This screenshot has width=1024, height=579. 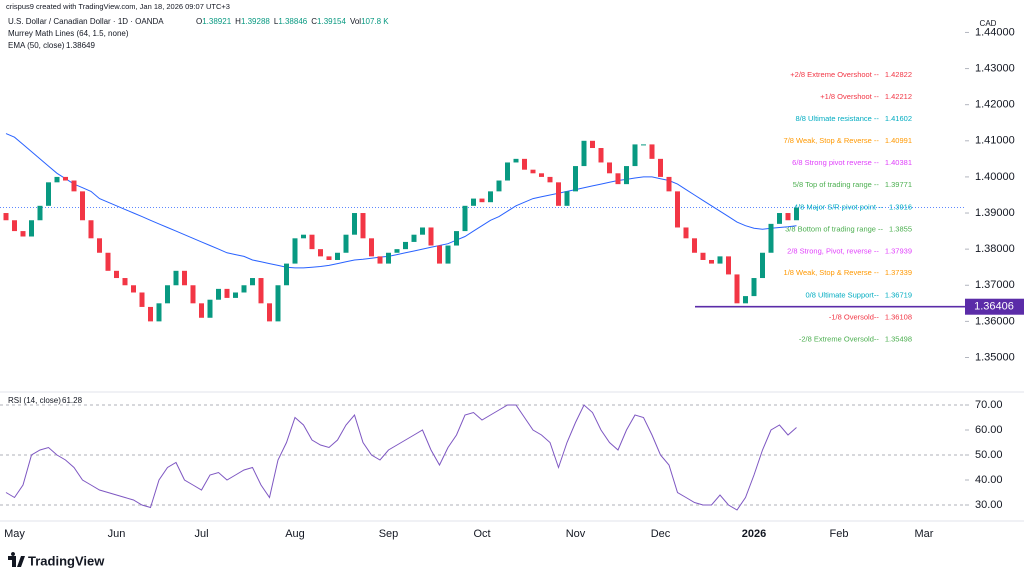 What do you see at coordinates (855, 338) in the screenshot?
I see `murrey-label: -2/8 Extreme Oversold-- 1.35498` at bounding box center [855, 338].